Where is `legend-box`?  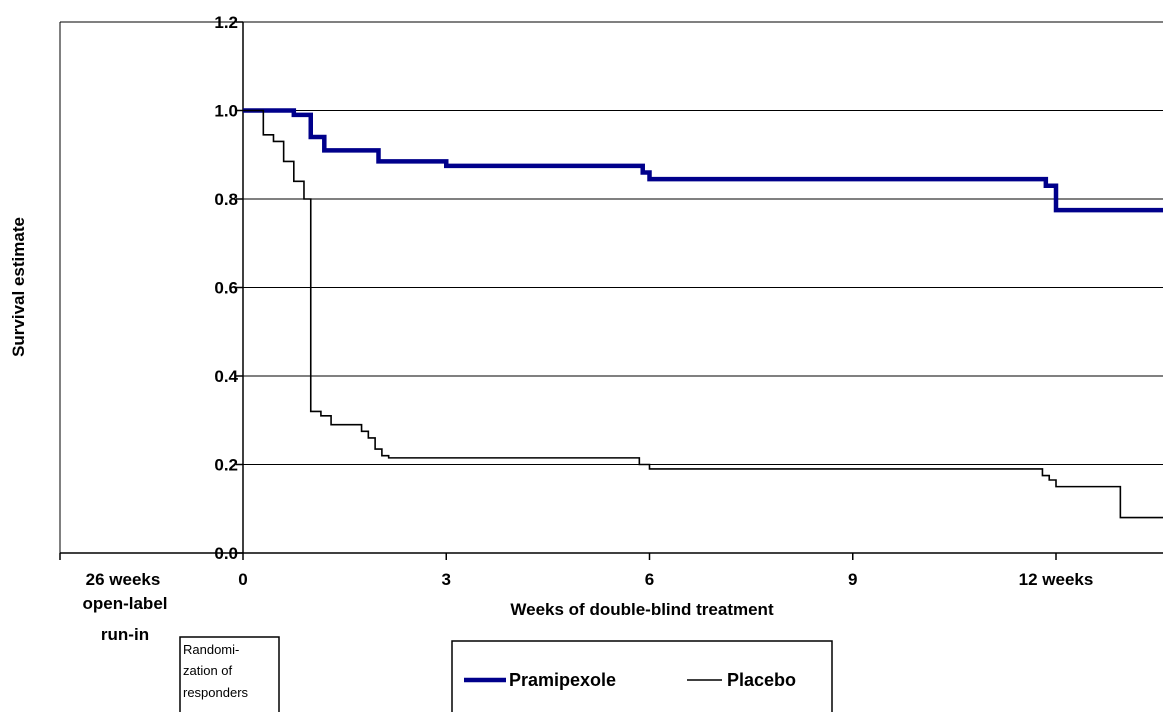
legend-box is located at coordinates (642, 676).